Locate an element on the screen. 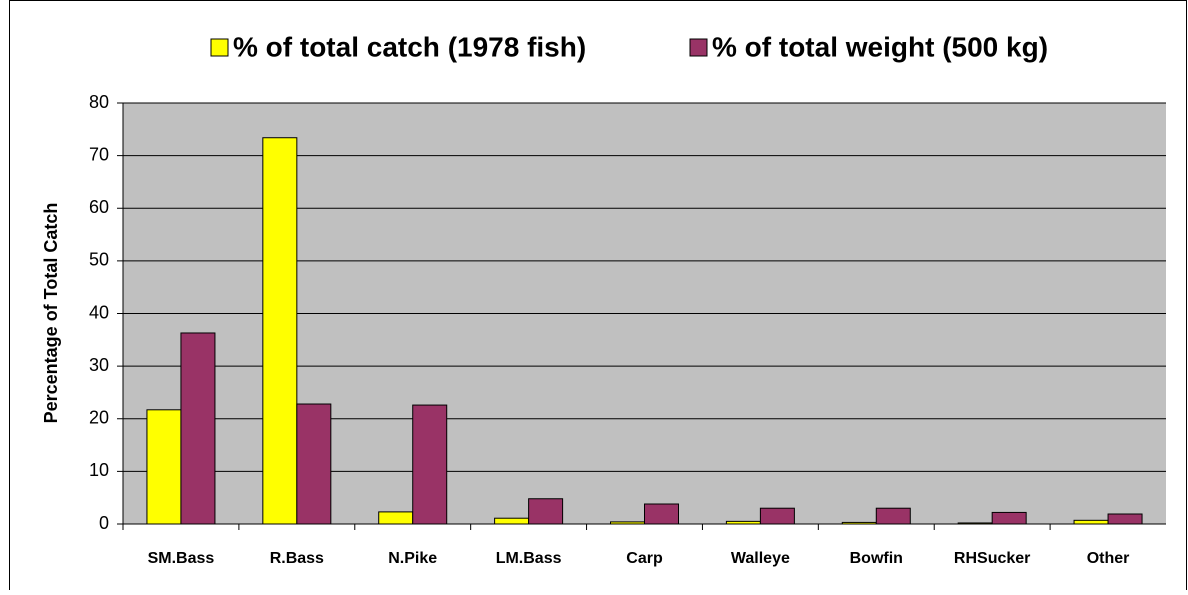  x-tick-label: Walleye is located at coordinates (760, 558).